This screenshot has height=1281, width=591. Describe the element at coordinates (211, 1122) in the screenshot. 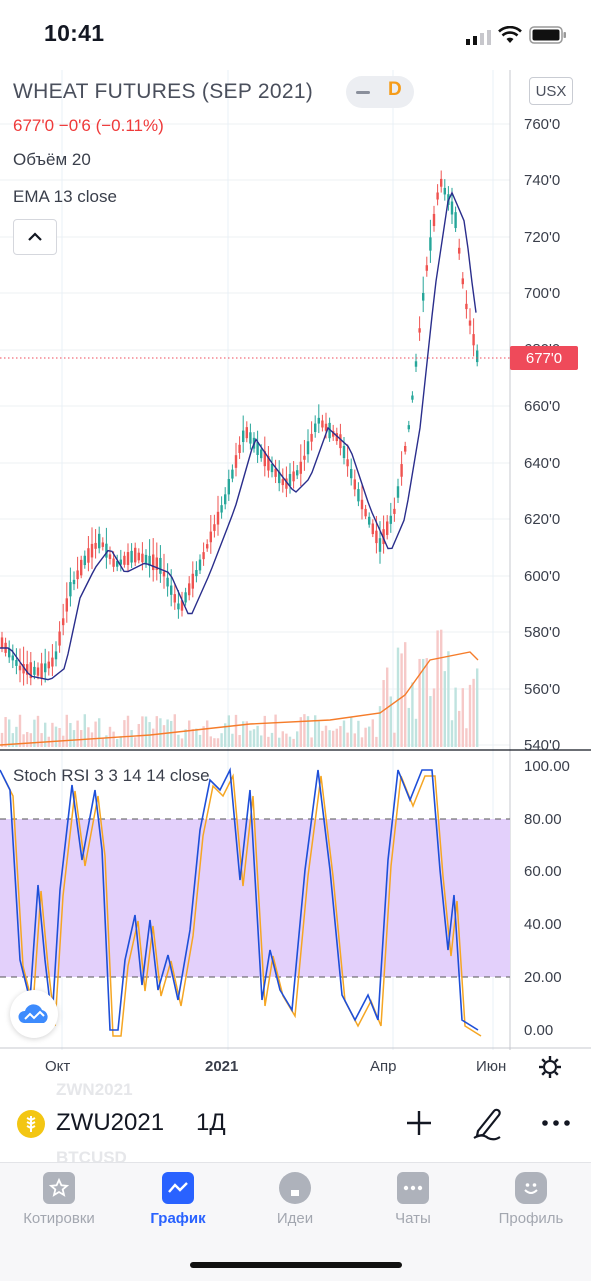

I see `interval-button: 1Д` at that location.